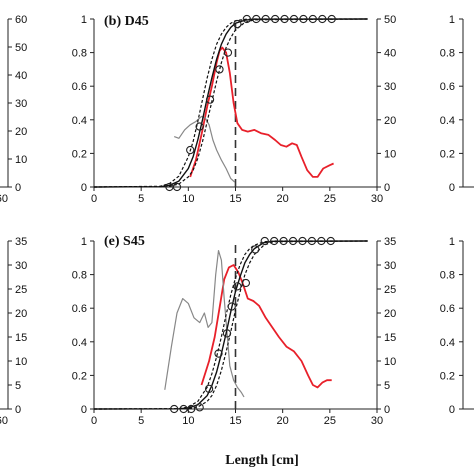 The height and width of the screenshot is (474, 474). Describe the element at coordinates (261, 112) in the screenshot. I see `count-red-line` at that location.